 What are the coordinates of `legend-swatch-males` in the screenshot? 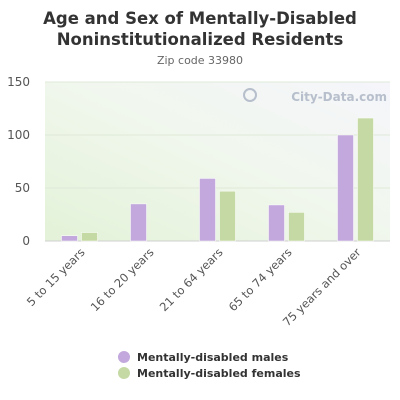 It's located at (124, 357).